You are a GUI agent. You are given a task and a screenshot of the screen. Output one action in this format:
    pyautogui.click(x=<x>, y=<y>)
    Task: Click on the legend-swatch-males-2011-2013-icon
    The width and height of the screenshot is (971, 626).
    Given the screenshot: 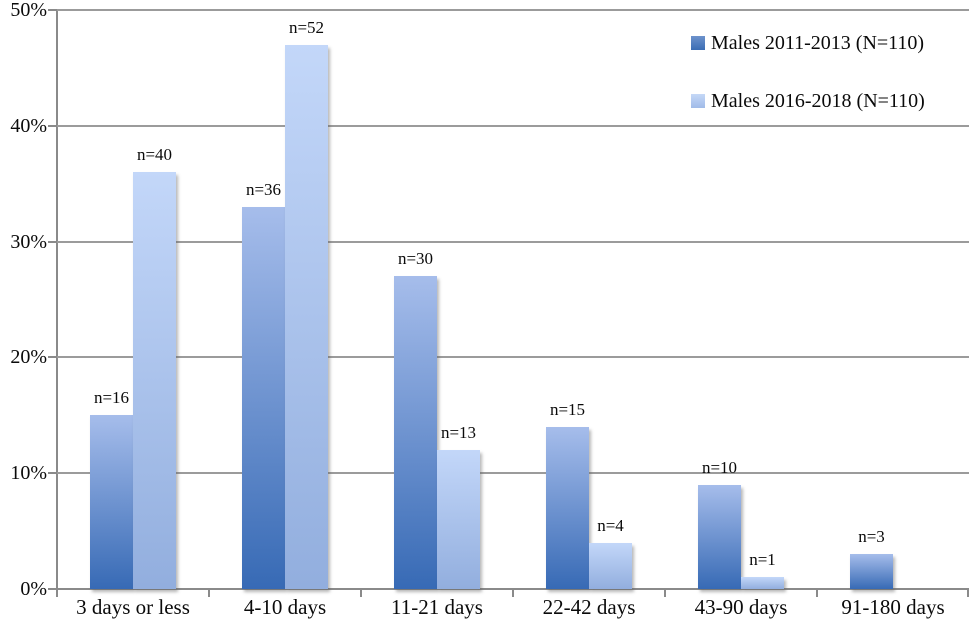 What is the action you would take?
    pyautogui.click(x=698, y=43)
    